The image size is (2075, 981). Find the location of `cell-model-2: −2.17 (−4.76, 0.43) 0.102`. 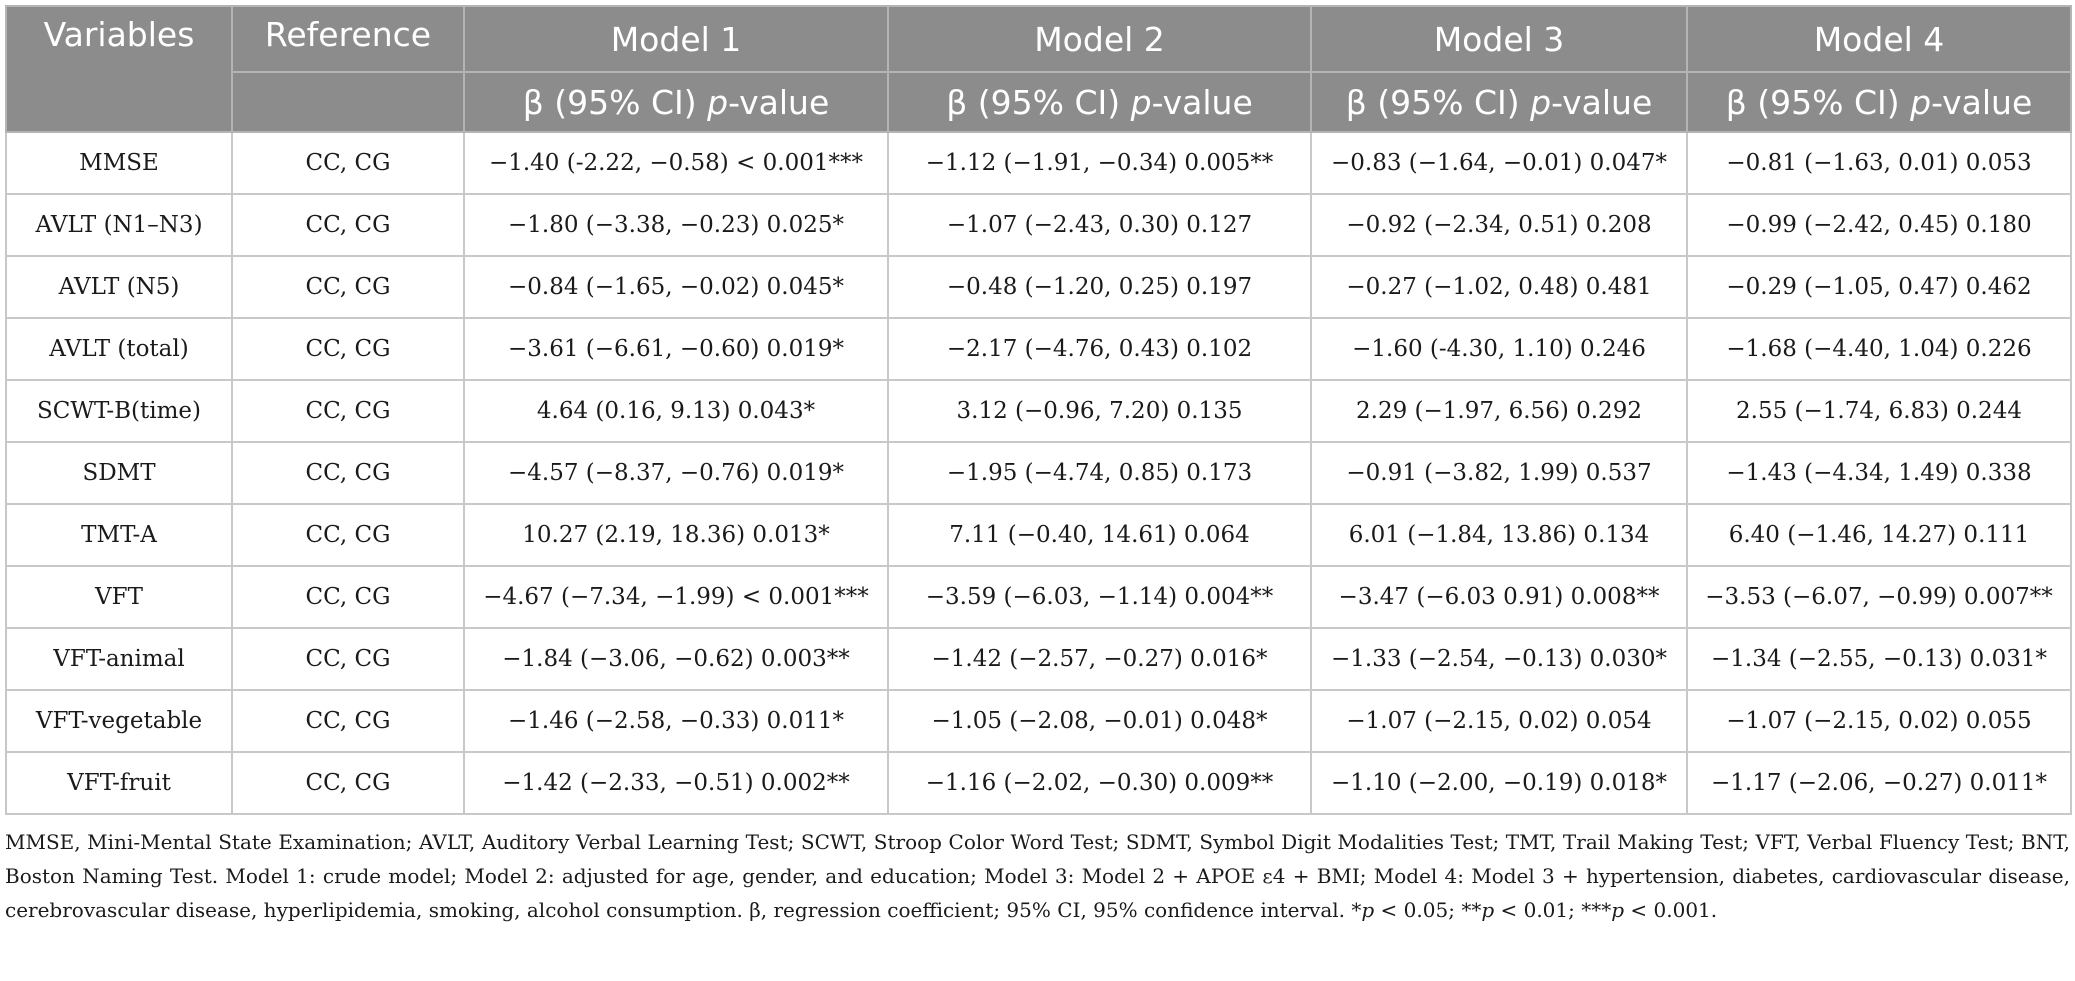

cell-model-2: −2.17 (−4.76, 0.43) 0.102 is located at coordinates (1099, 349).